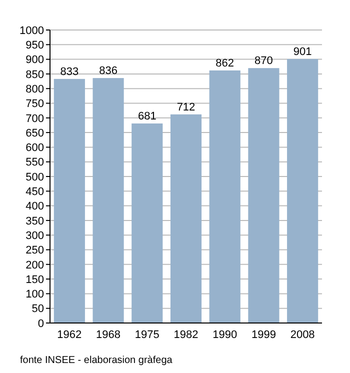  I want to click on y-tick-label: 1000, so click(32, 30).